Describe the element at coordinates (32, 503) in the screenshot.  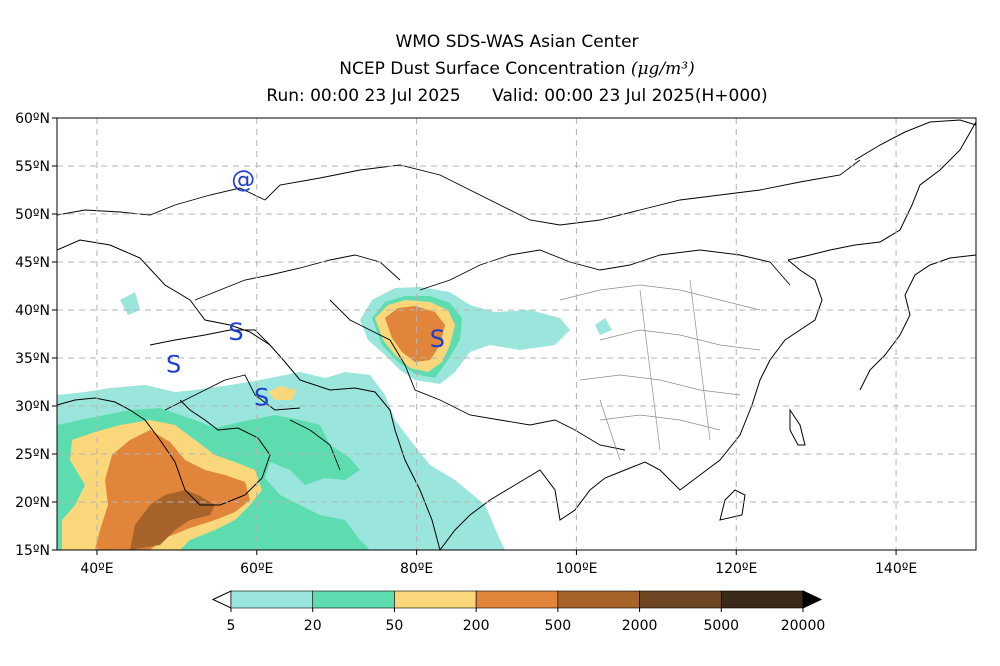
I see `lat-tick-label: 20ºN` at that location.